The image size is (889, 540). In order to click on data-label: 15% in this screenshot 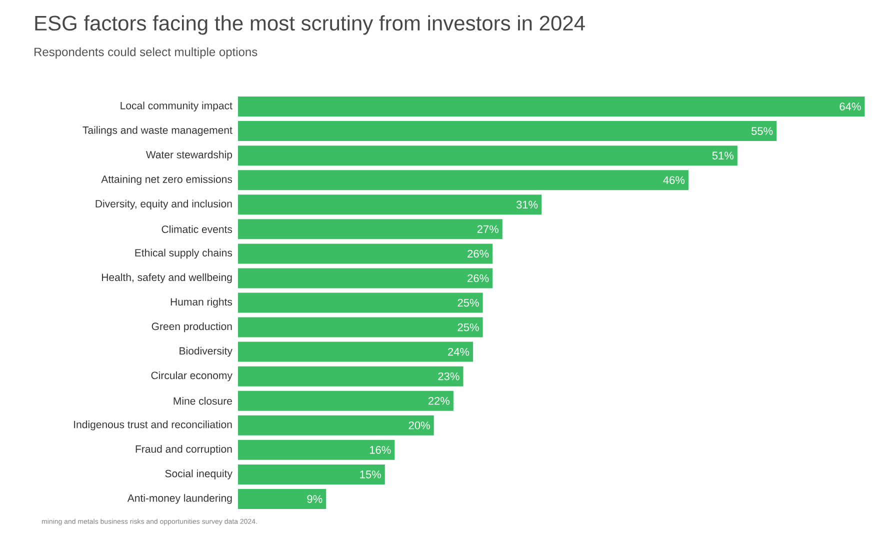, I will do `click(370, 474)`.